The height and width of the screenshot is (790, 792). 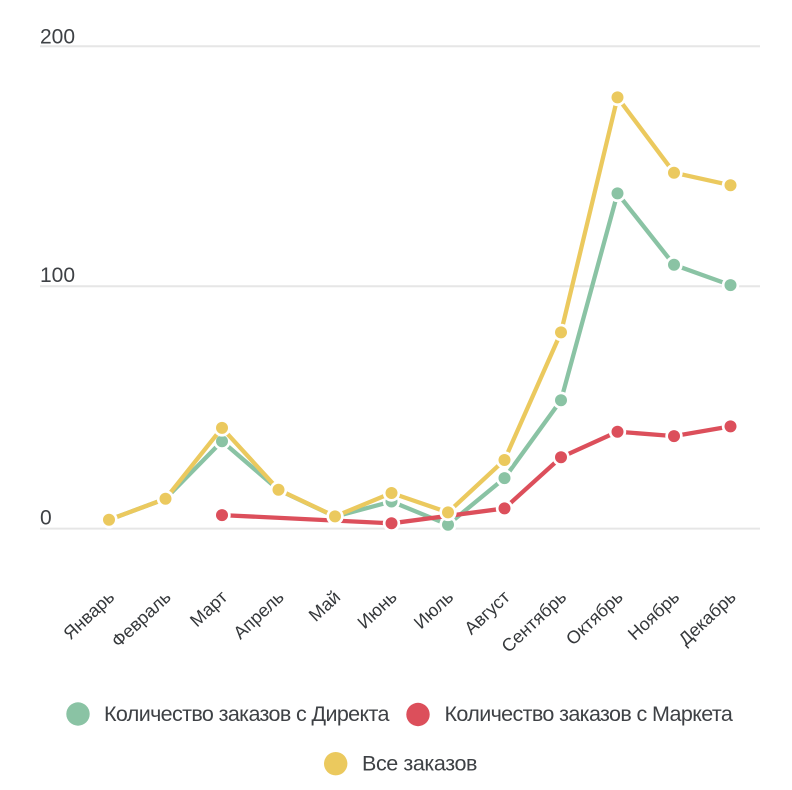 I want to click on svg-text: Июнь, so click(x=377, y=610).